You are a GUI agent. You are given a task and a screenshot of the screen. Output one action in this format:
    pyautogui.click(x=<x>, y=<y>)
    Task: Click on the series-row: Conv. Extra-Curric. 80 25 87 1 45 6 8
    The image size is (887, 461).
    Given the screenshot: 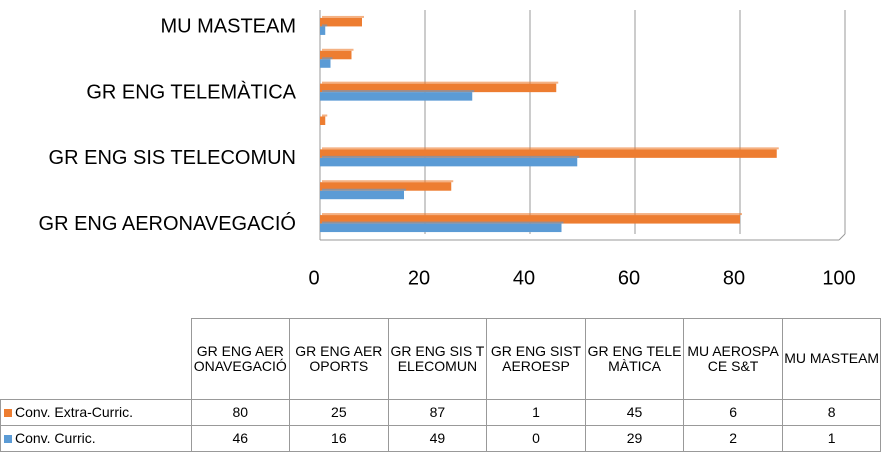 What is the action you would take?
    pyautogui.click(x=441, y=412)
    